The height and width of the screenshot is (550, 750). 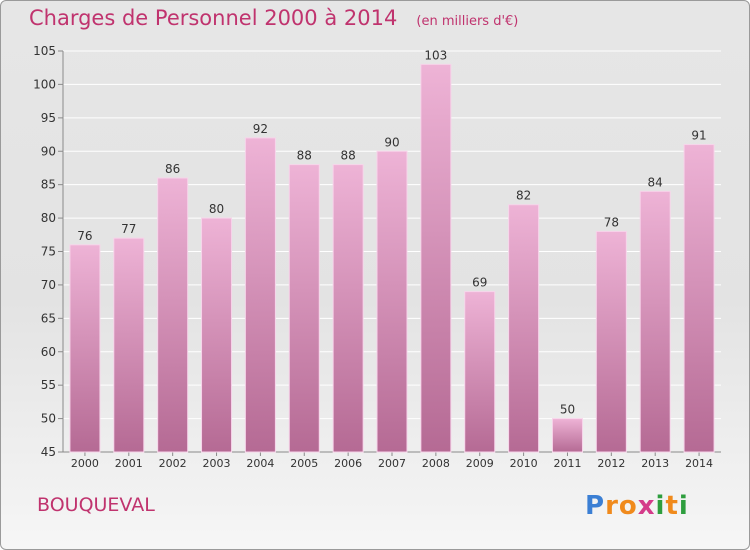 I want to click on logo-letter: r, so click(x=612, y=506).